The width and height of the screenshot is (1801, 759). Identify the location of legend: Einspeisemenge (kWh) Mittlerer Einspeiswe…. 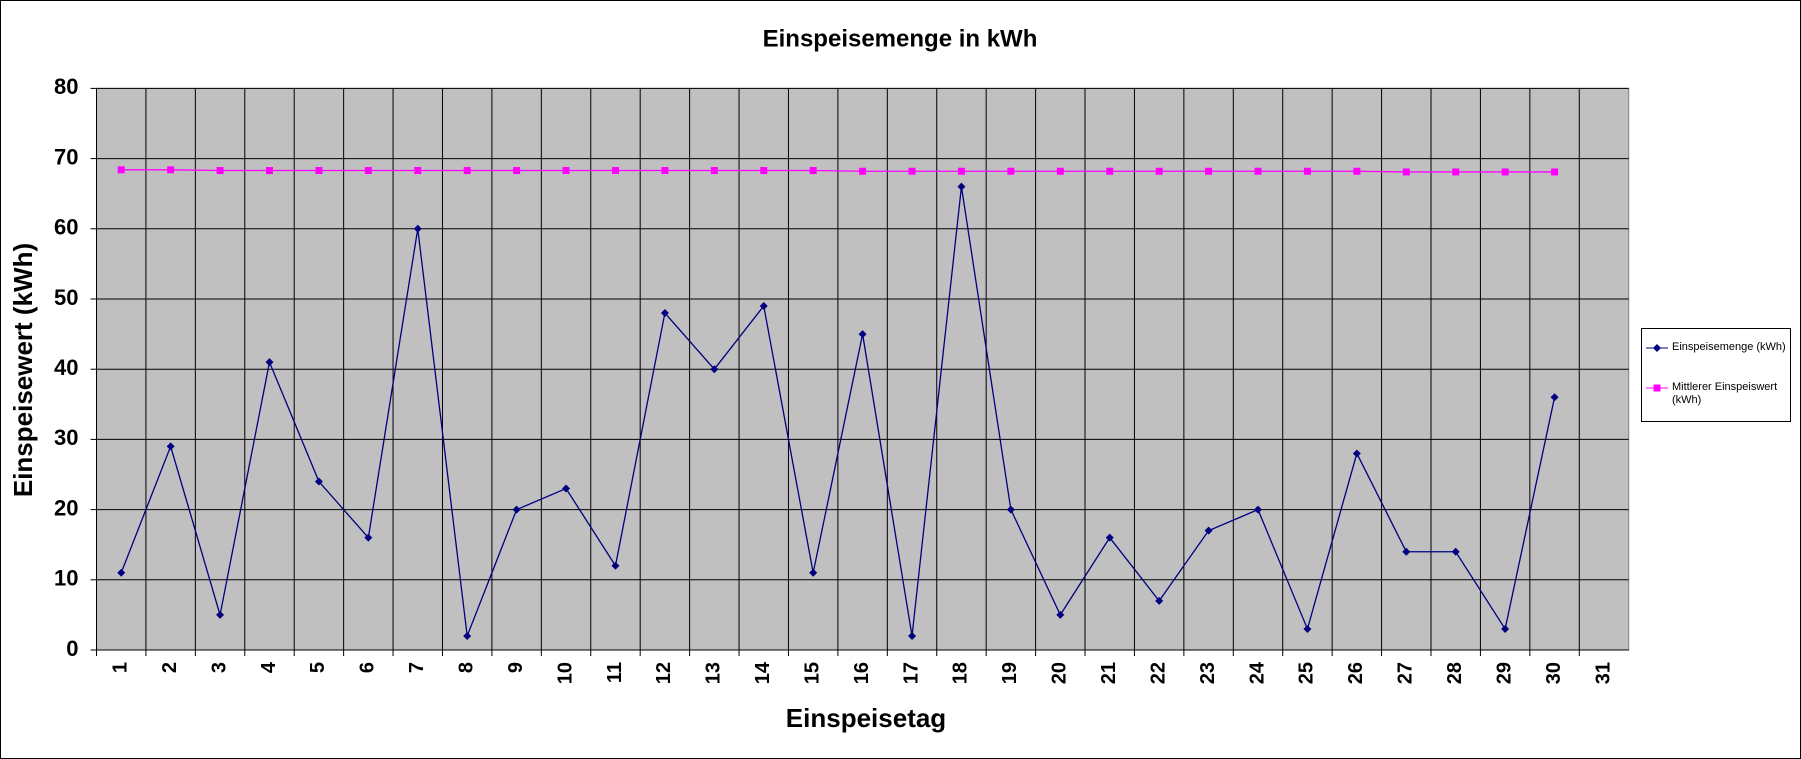
(1716, 375).